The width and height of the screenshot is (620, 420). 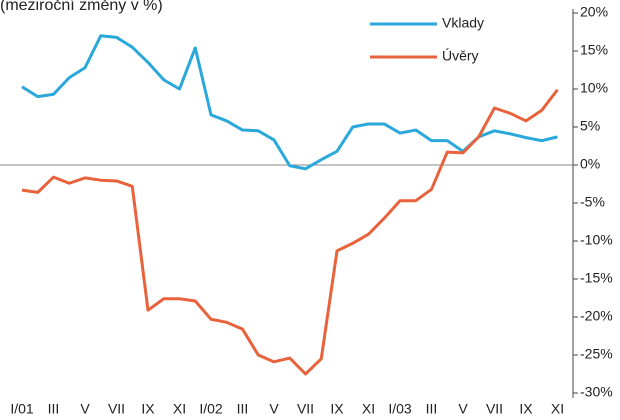 I want to click on legend-label: Úvěry, so click(x=460, y=56).